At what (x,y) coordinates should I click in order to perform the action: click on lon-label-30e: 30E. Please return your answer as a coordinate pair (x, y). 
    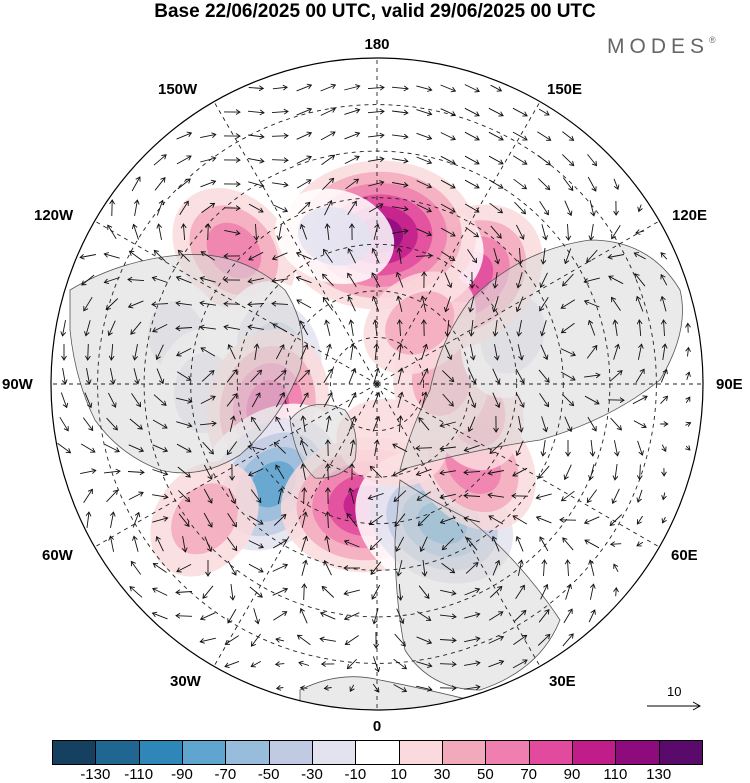
    Looking at the image, I should click on (562, 681).